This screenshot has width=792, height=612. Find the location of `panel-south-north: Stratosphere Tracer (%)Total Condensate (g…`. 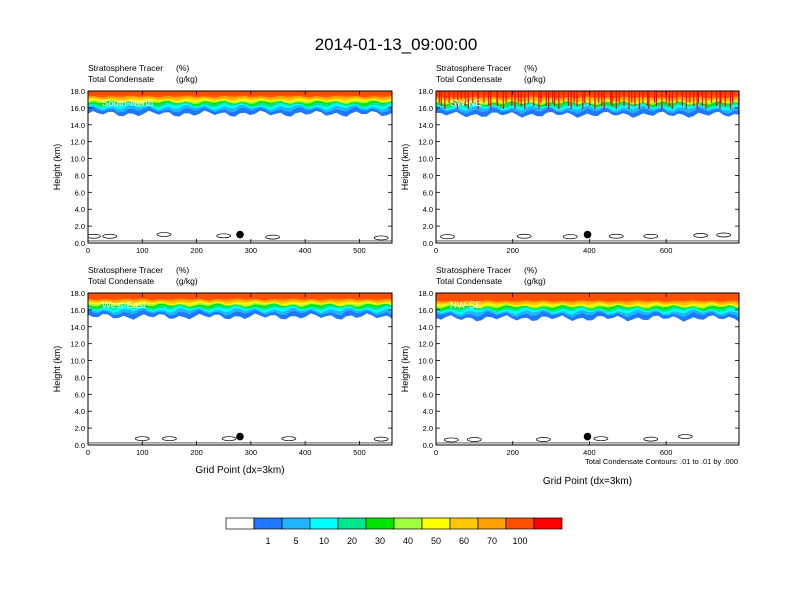

panel-south-north: Stratosphere Tracer (%)Total Condensate (g… is located at coordinates (222, 159).